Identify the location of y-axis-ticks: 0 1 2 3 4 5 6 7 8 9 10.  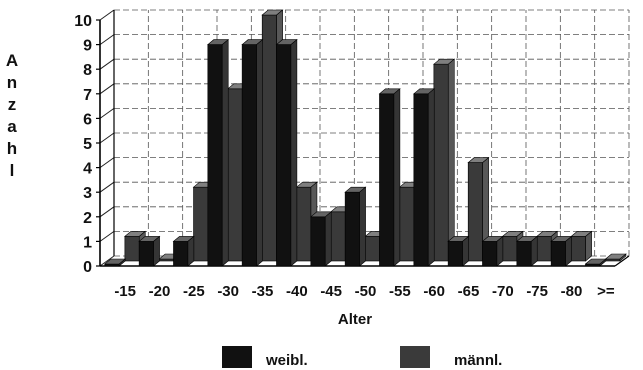
(87, 144).